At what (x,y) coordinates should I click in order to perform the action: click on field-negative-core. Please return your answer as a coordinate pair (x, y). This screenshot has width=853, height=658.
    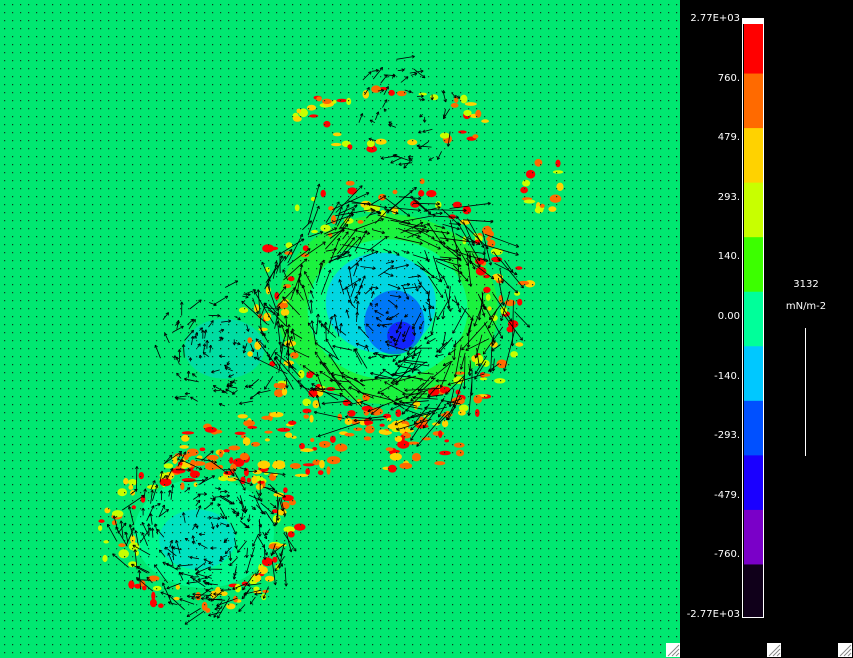
    Looking at the image, I should click on (224, 348).